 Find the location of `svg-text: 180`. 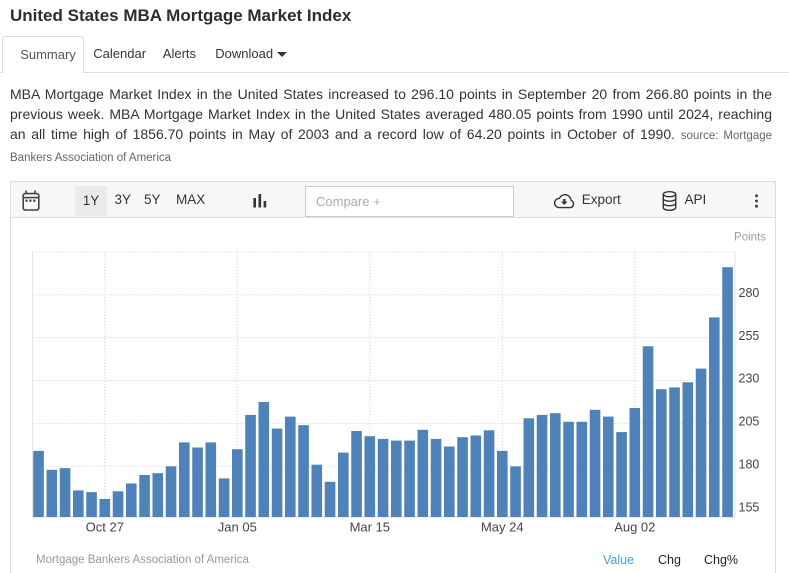

svg-text: 180 is located at coordinates (749, 465).